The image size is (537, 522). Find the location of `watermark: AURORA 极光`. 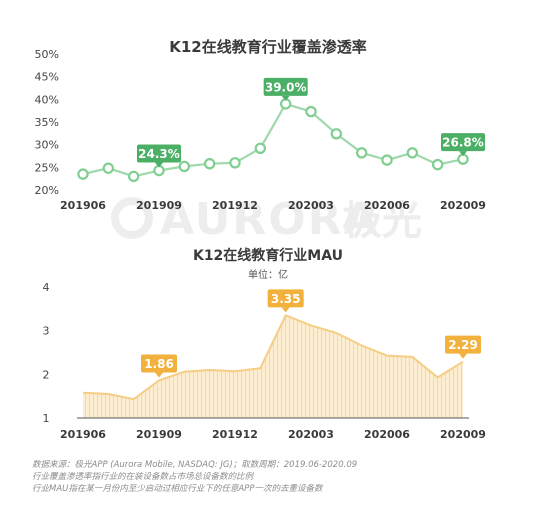

watermark: AURORA 极光 is located at coordinates (266, 219).